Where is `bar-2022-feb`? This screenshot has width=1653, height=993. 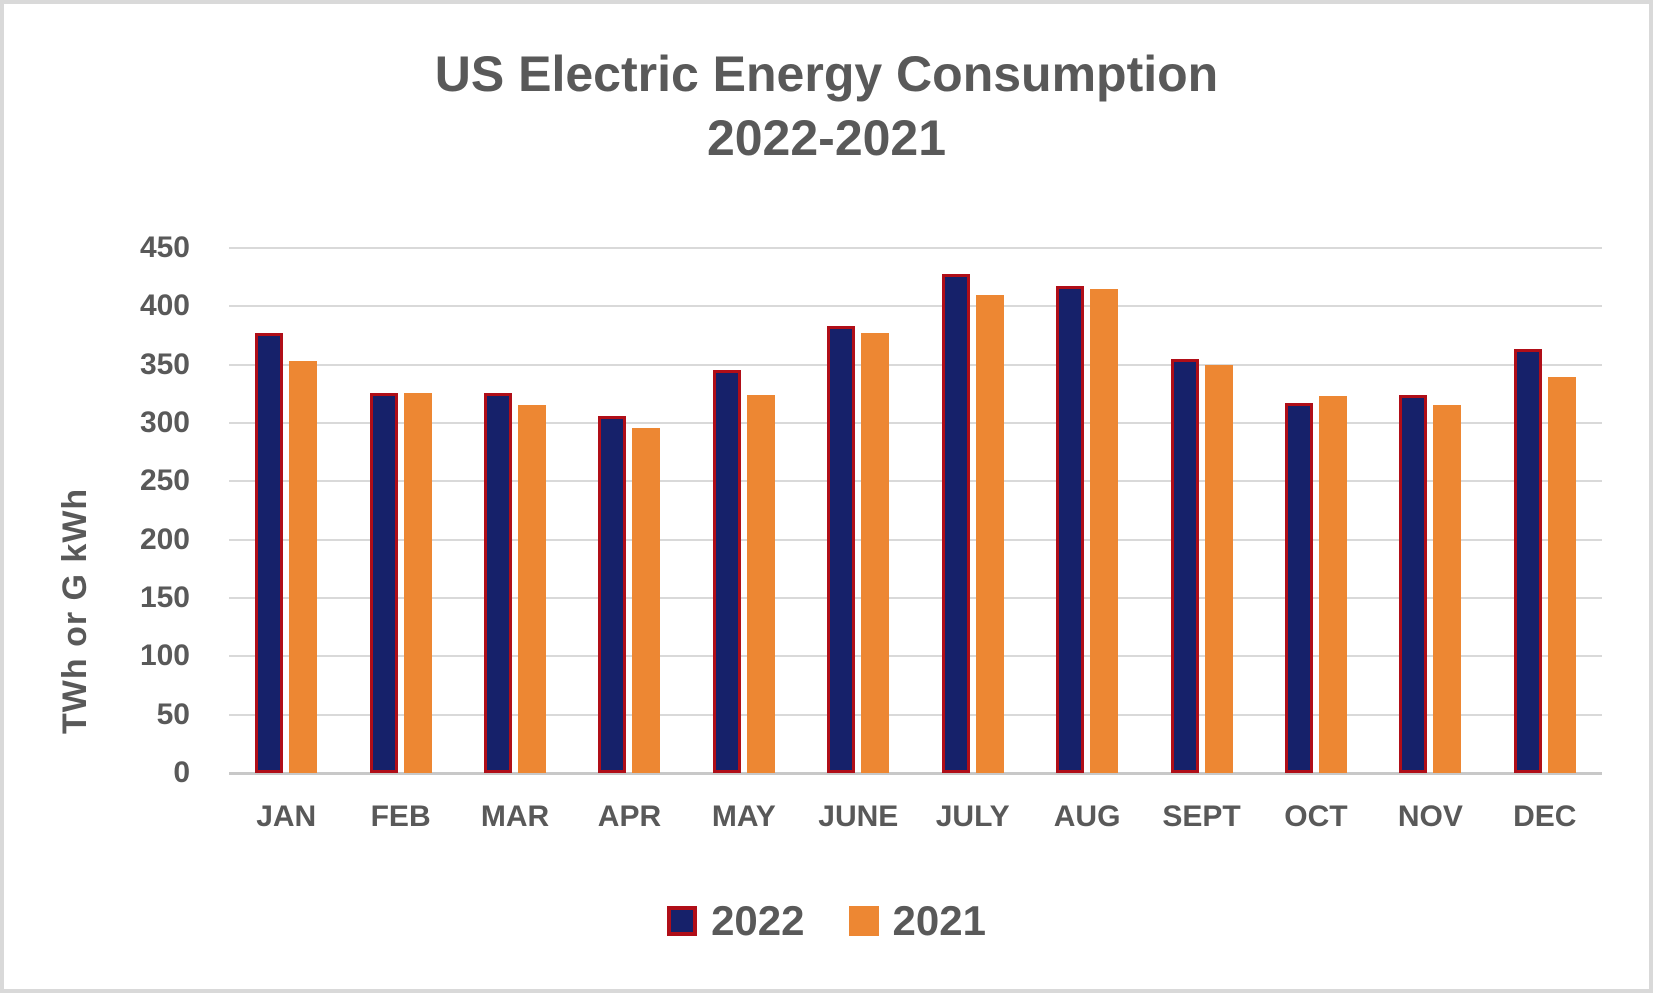
bar-2022-feb is located at coordinates (383, 583).